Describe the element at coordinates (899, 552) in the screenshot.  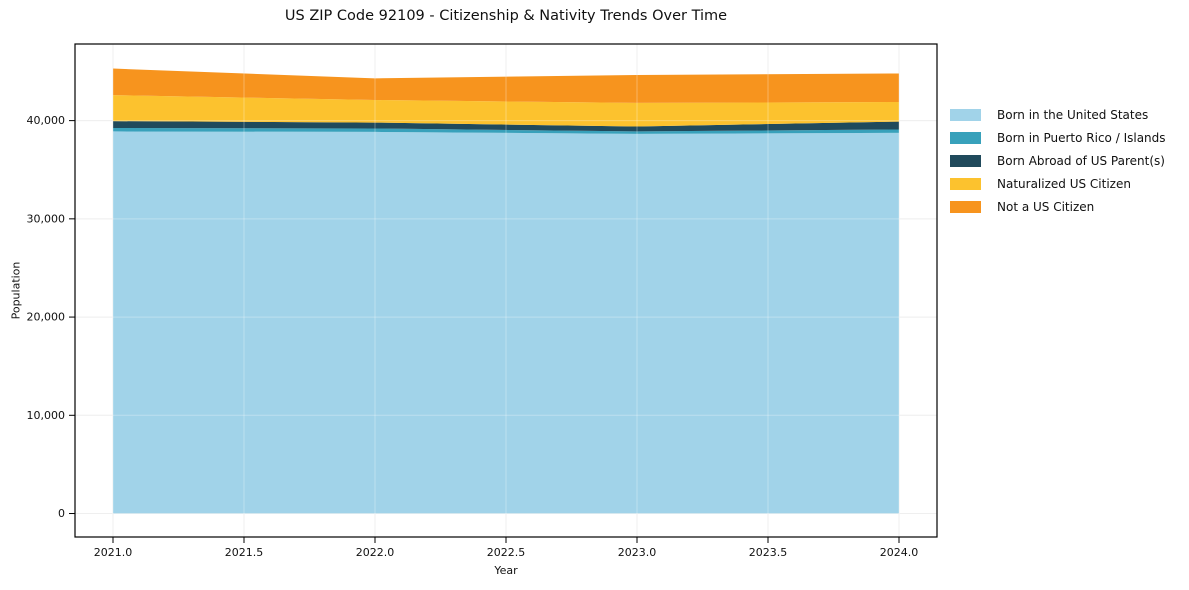
I see `x-tick-label: 2024.0` at that location.